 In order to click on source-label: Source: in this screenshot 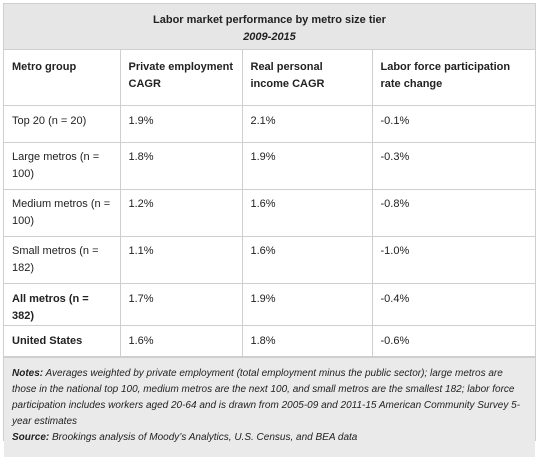, I will do `click(31, 437)`.